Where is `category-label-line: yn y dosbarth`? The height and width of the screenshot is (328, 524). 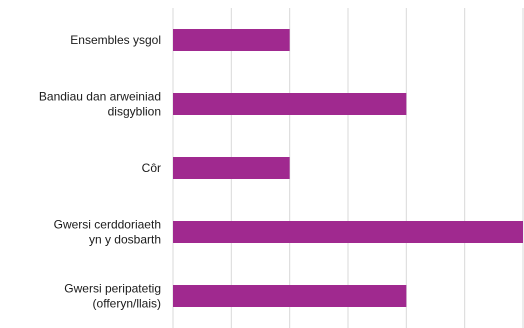
category-label-line: yn y dosbarth is located at coordinates (125, 240).